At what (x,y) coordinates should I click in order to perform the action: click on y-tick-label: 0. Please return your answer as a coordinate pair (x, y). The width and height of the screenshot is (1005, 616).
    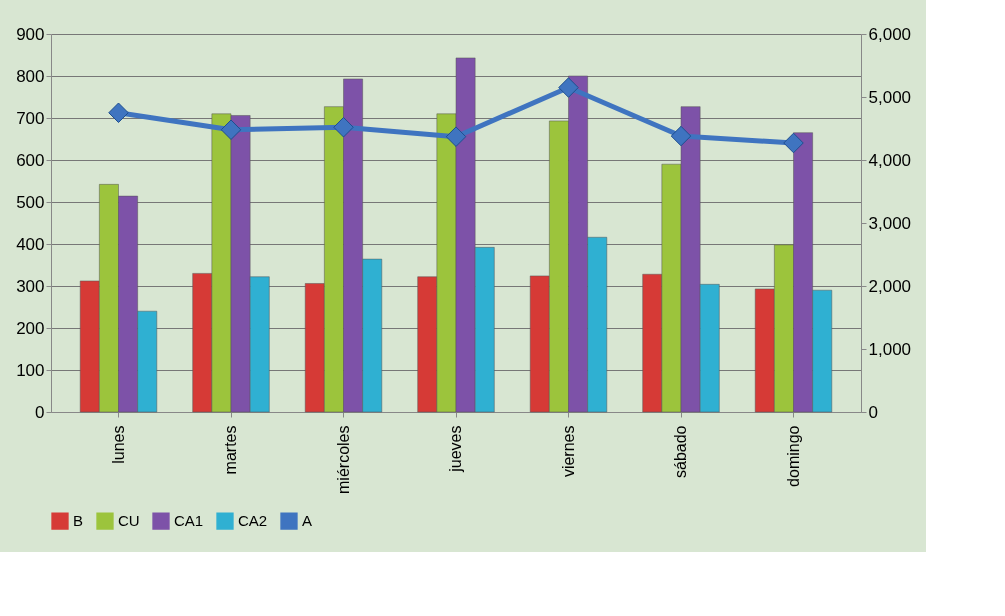
    Looking at the image, I should click on (40, 412).